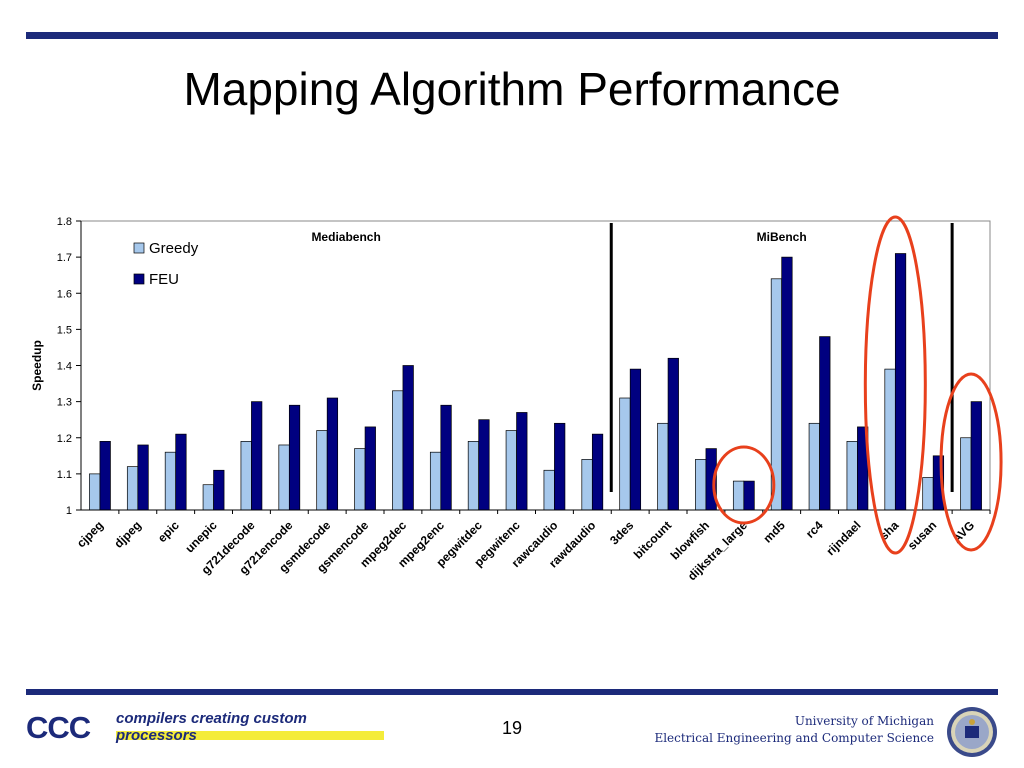 This screenshot has height=768, width=1024. I want to click on x-tick-label: 3des, so click(621, 532).